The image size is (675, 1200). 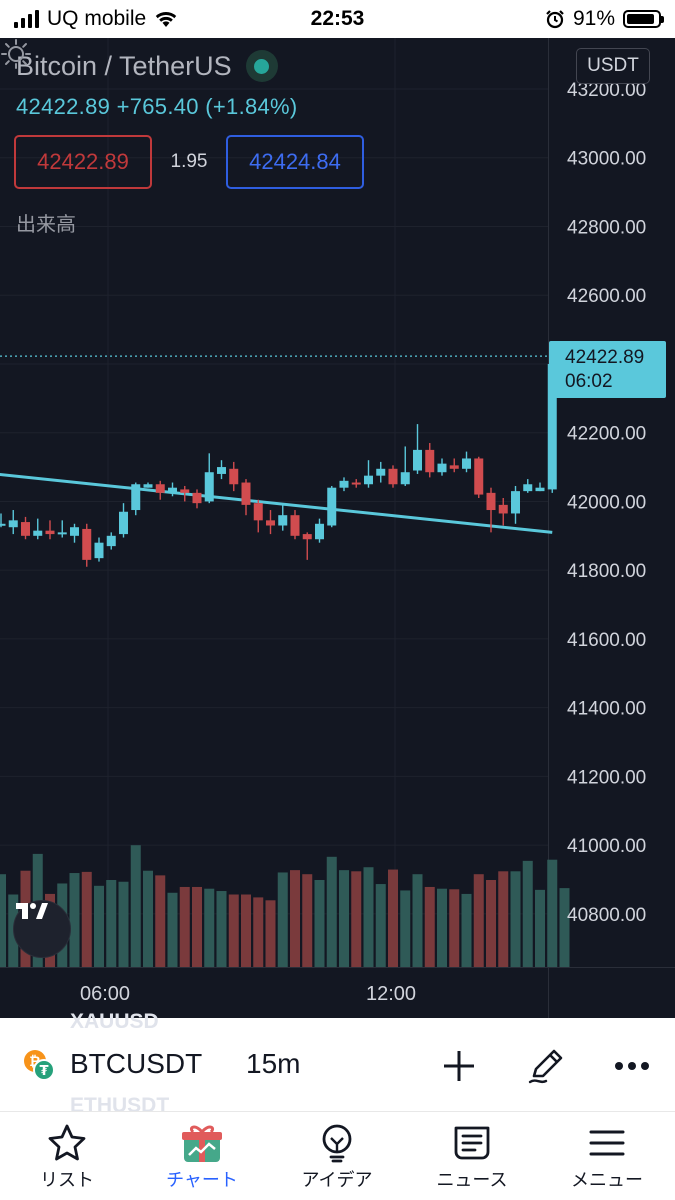 I want to click on tab-list: リスト, so click(x=67, y=1157).